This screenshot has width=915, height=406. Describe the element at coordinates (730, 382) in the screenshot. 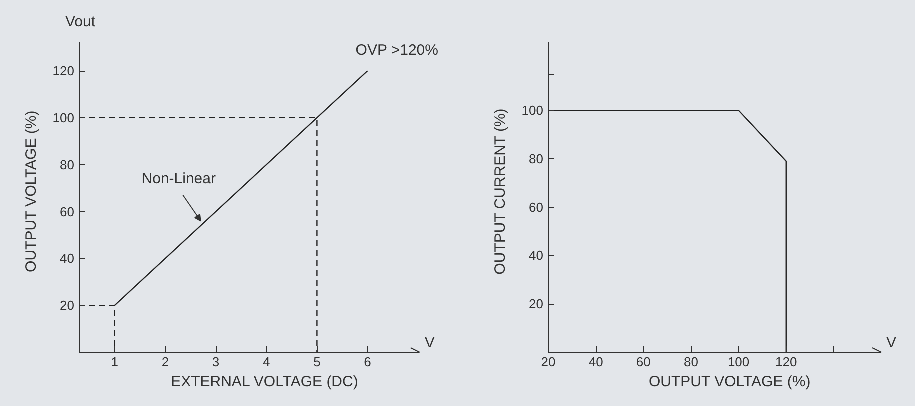

I see `x-axis-title: OUTPUT VOLTAGE (%)` at that location.